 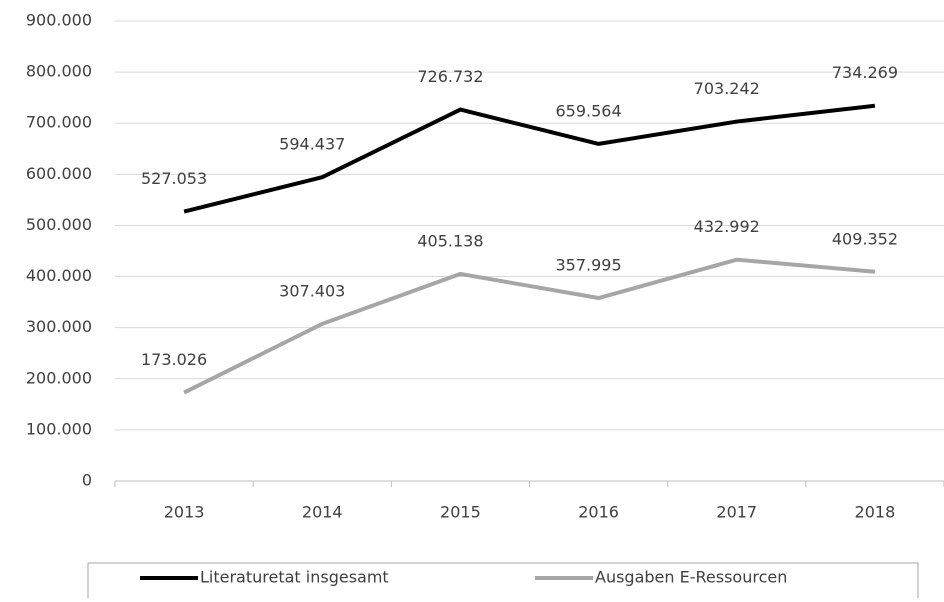 I want to click on data-label: 726.732, so click(x=450, y=76).